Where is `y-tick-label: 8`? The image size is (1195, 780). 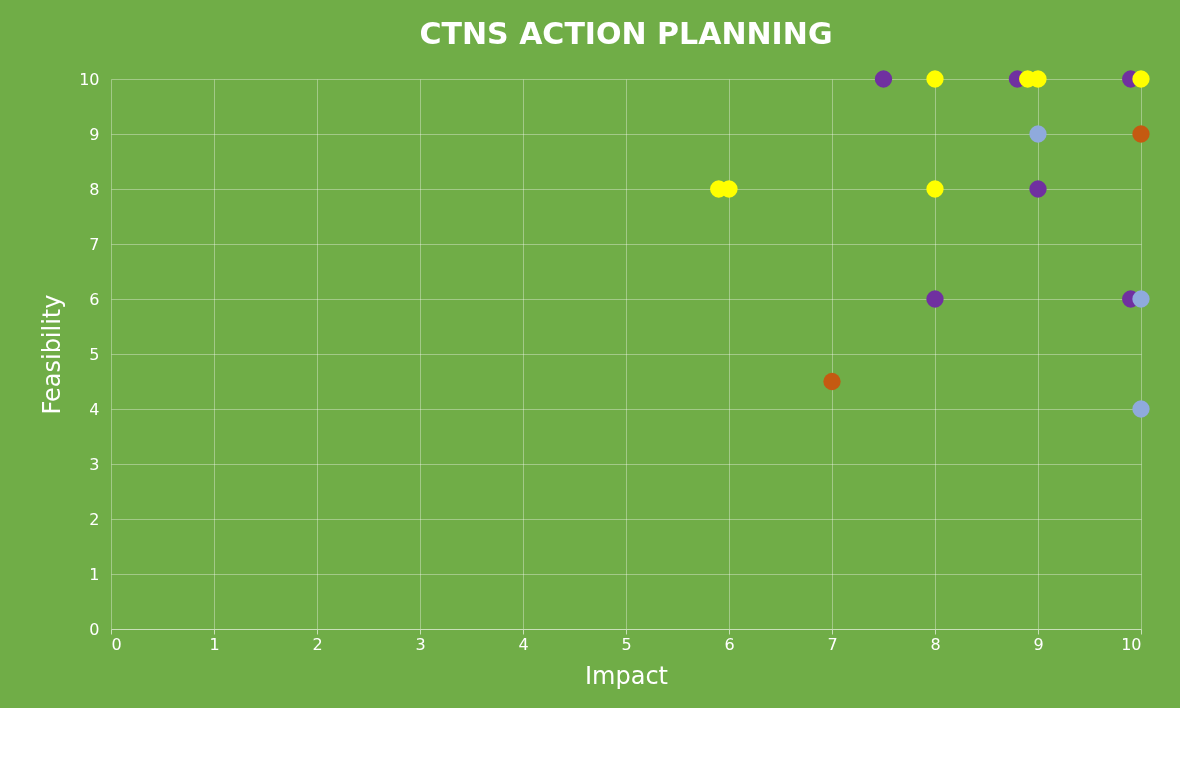 y-tick-label: 8 is located at coordinates (94, 189).